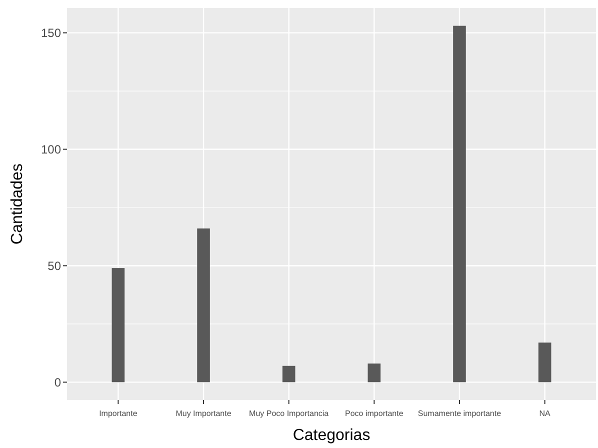  What do you see at coordinates (331, 435) in the screenshot?
I see `x-axis-title: Categorias` at bounding box center [331, 435].